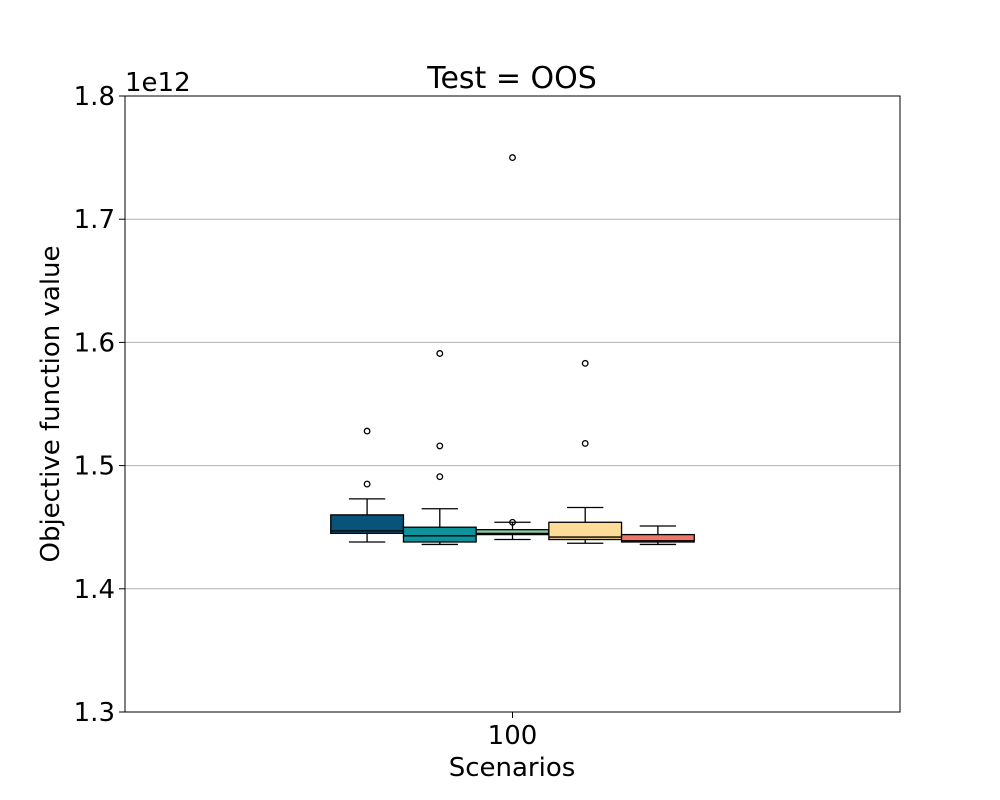 The width and height of the screenshot is (1000, 800). Describe the element at coordinates (99, 405) in the screenshot. I see `y-axis-ticks: 1.3 1.4 1.5 1.6 1.7 1.8` at that location.